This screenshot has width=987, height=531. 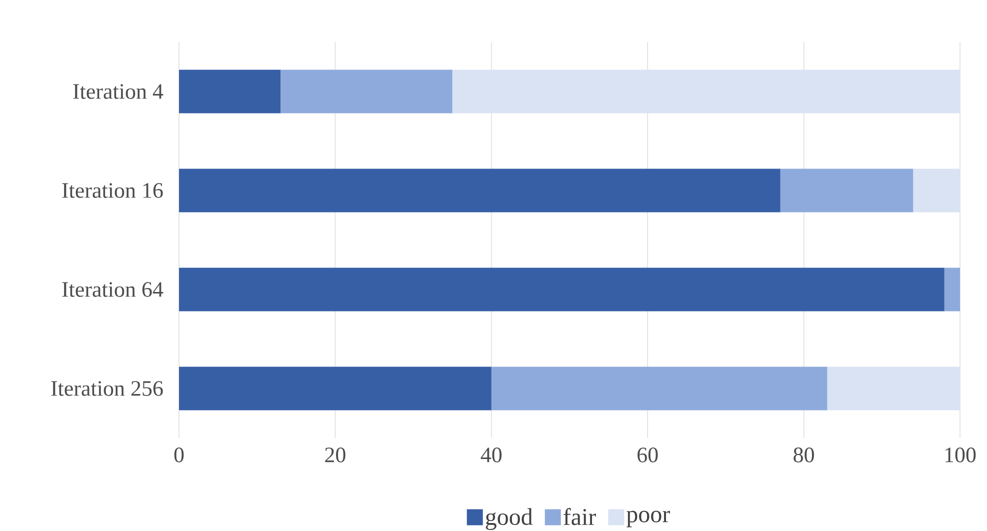 I want to click on legend-label: good, so click(x=509, y=519).